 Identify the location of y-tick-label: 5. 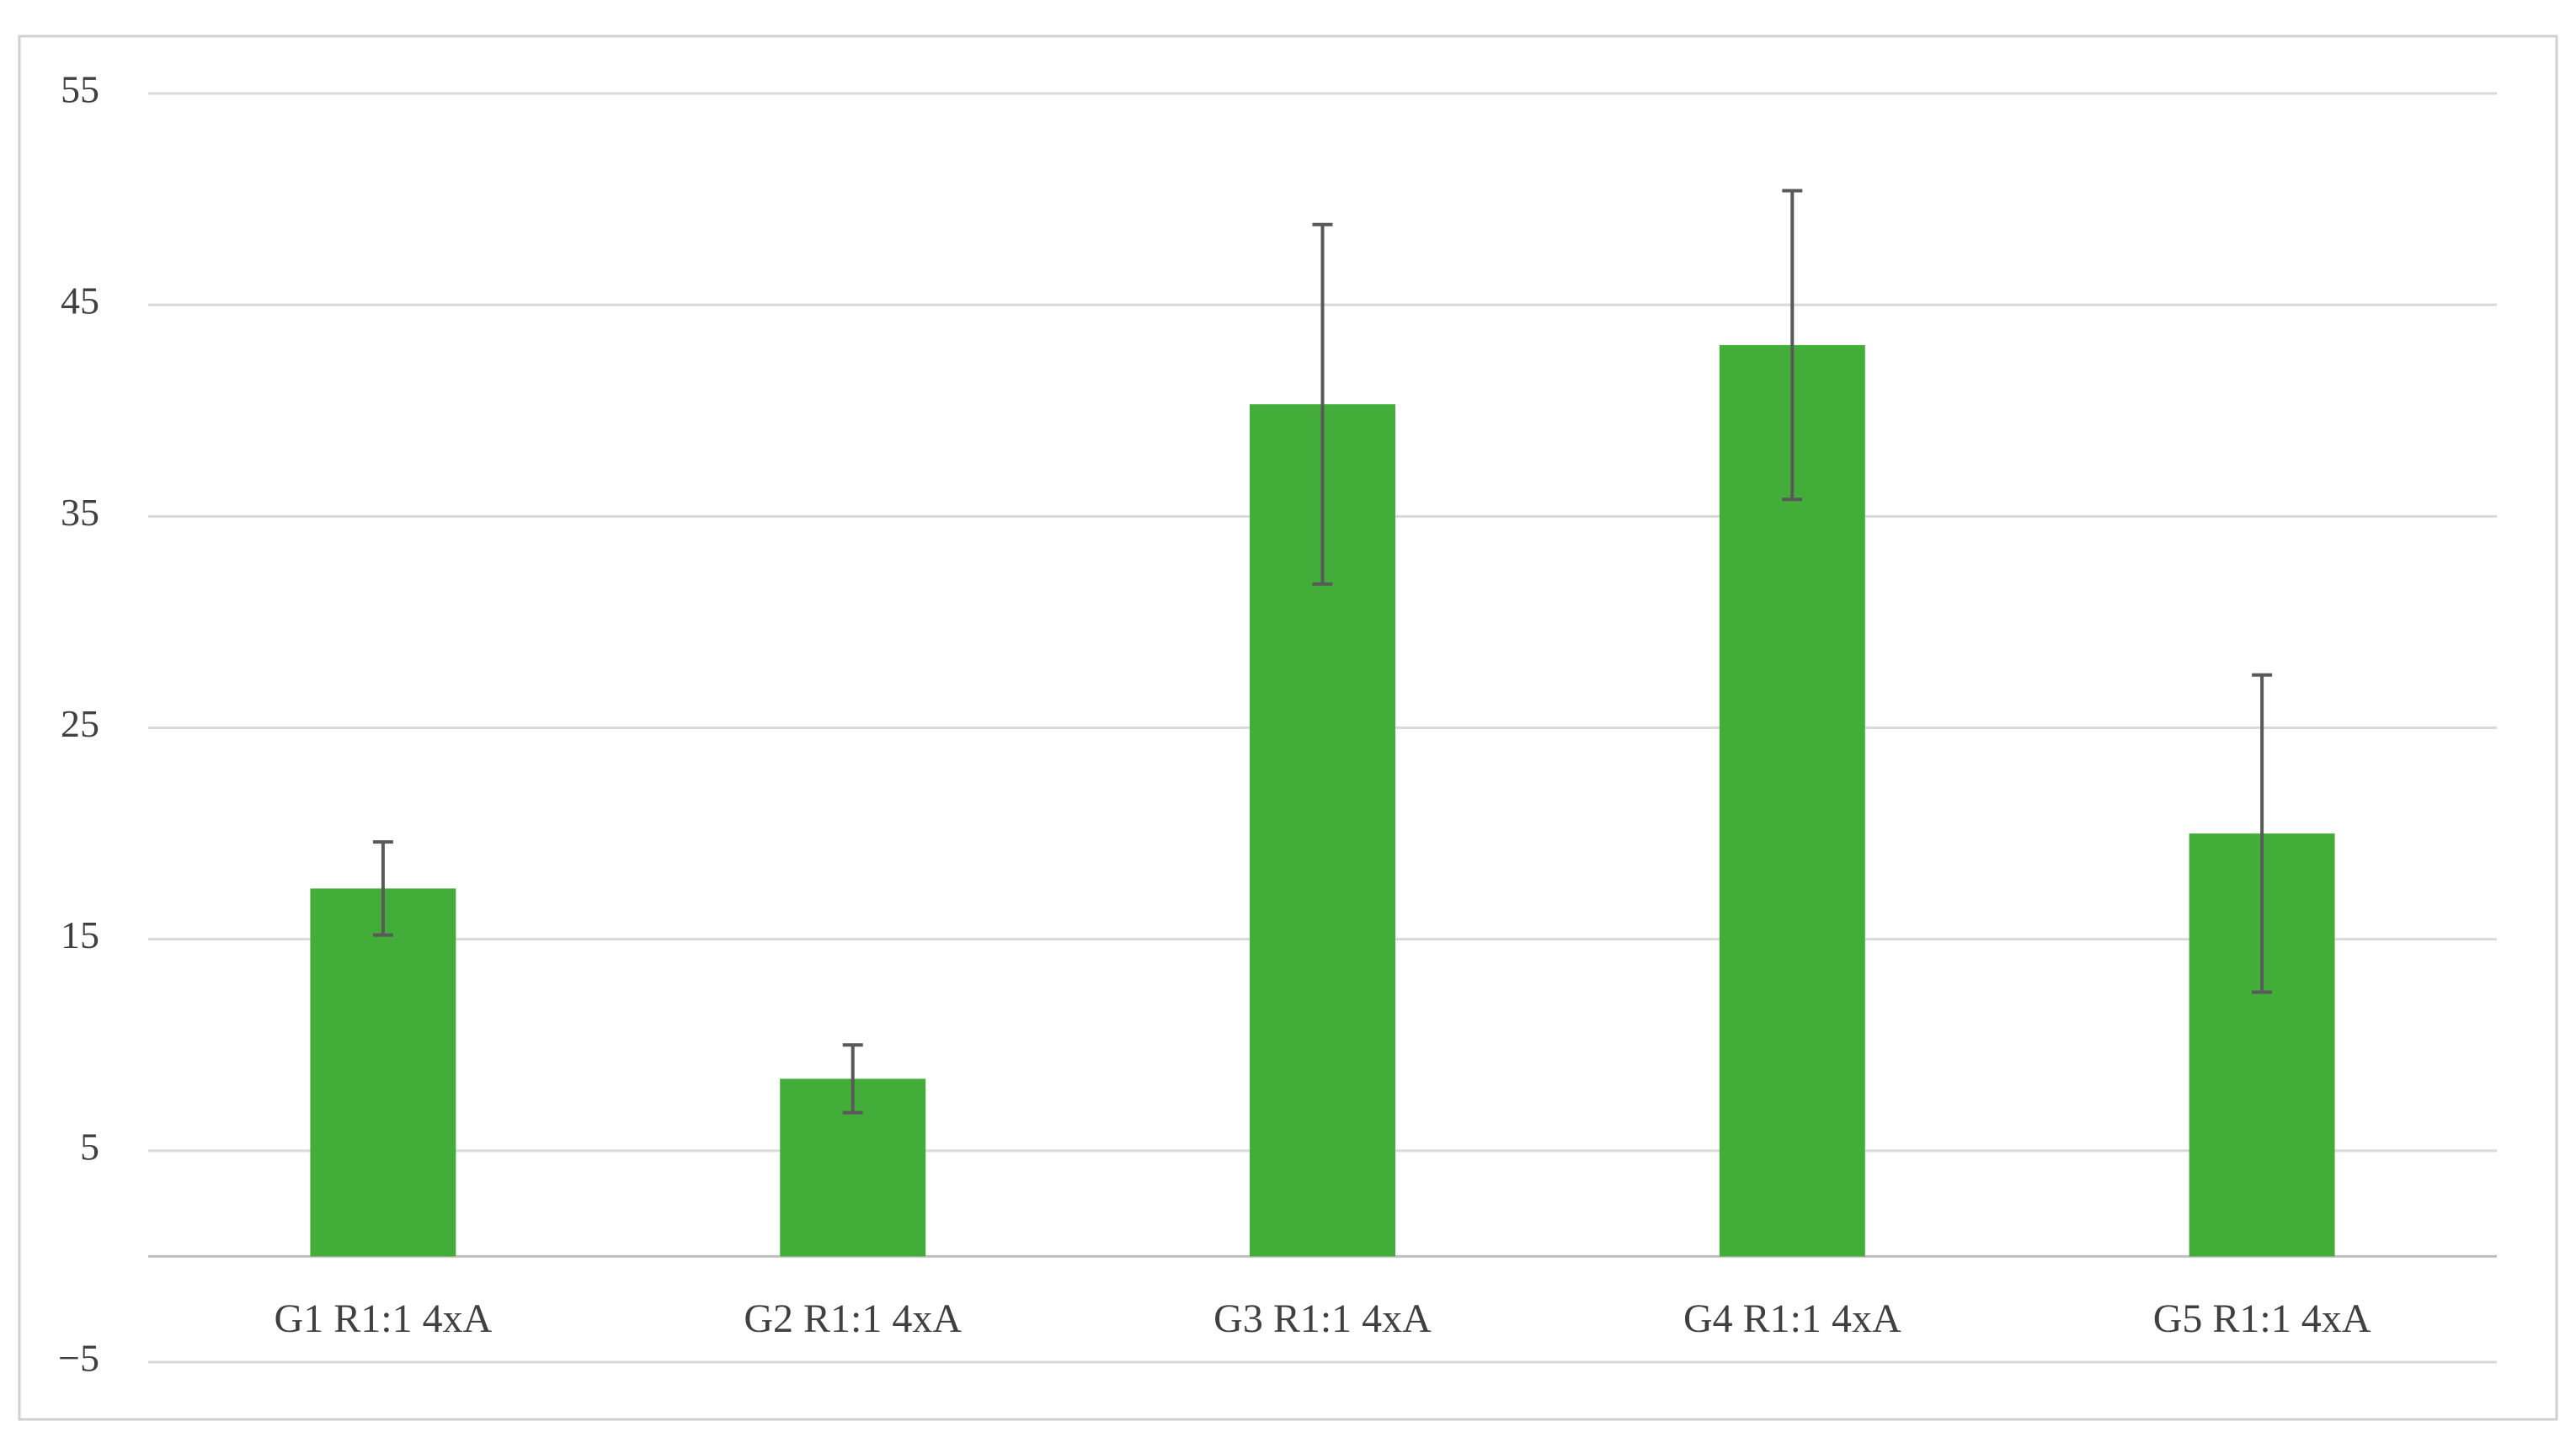
(89, 1146).